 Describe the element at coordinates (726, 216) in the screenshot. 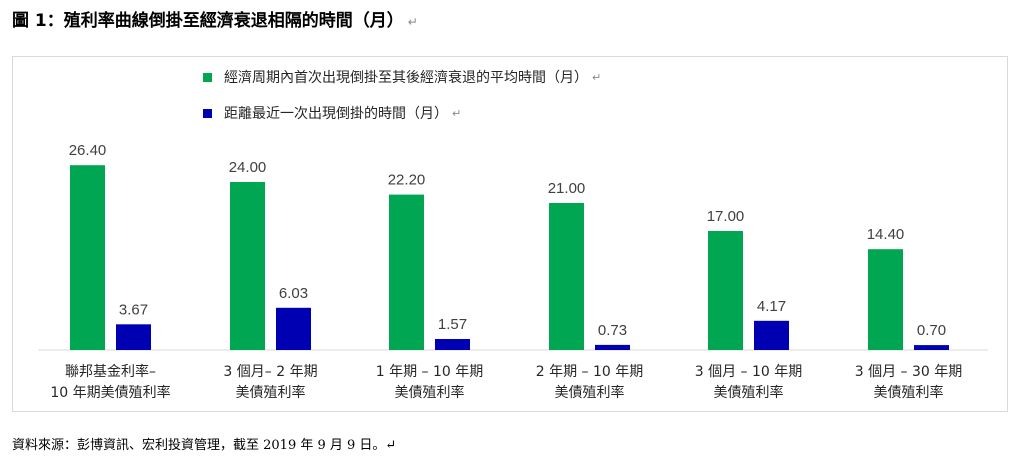

I see `data-label-series-1-5: 17.00` at that location.